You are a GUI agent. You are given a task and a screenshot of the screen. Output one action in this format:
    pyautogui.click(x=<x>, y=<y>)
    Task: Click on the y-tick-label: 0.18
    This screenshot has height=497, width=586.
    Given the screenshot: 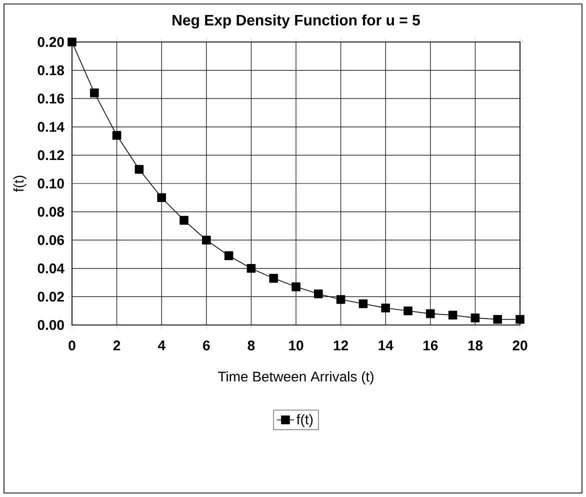 What is the action you would take?
    pyautogui.click(x=51, y=70)
    